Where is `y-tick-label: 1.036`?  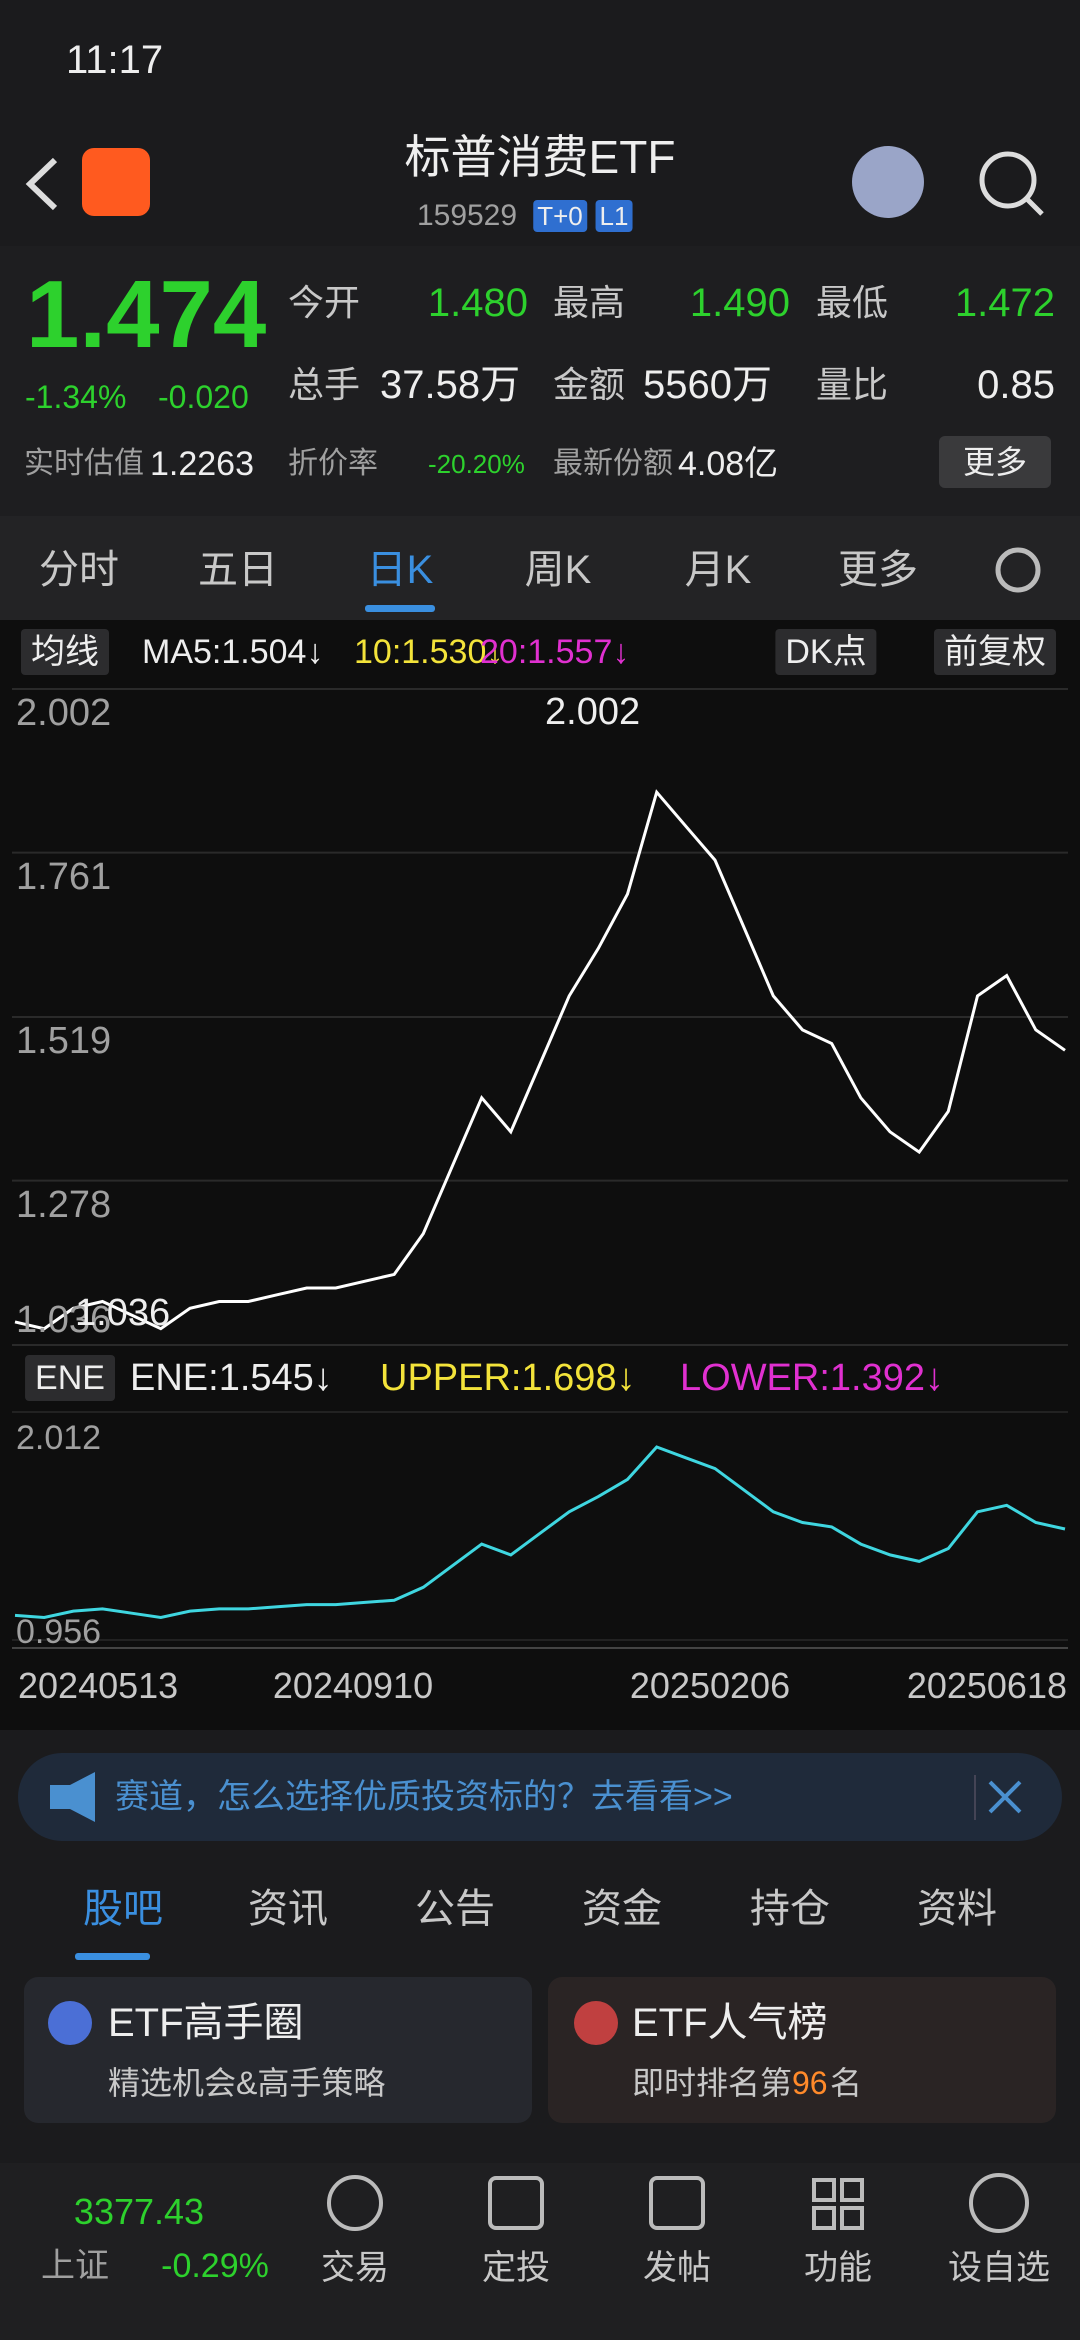 y-tick-label: 1.036 is located at coordinates (64, 1320).